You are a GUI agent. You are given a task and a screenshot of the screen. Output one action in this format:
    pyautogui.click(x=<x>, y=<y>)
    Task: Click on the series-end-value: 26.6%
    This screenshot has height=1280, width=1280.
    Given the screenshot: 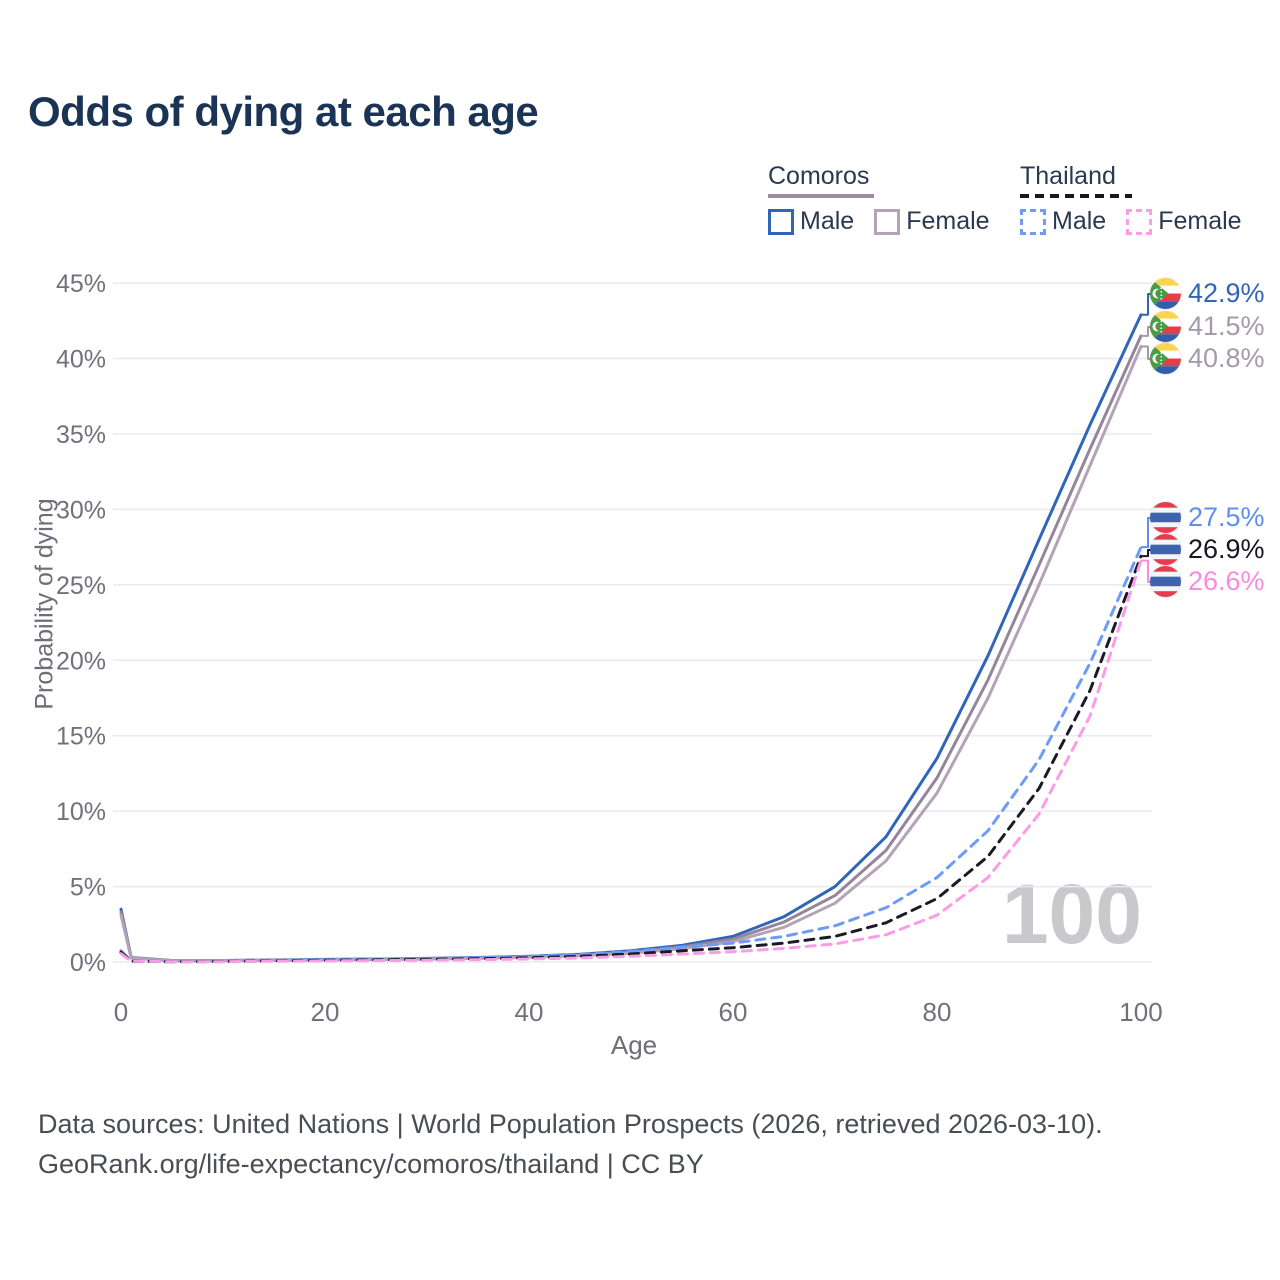 What is the action you would take?
    pyautogui.click(x=1226, y=581)
    